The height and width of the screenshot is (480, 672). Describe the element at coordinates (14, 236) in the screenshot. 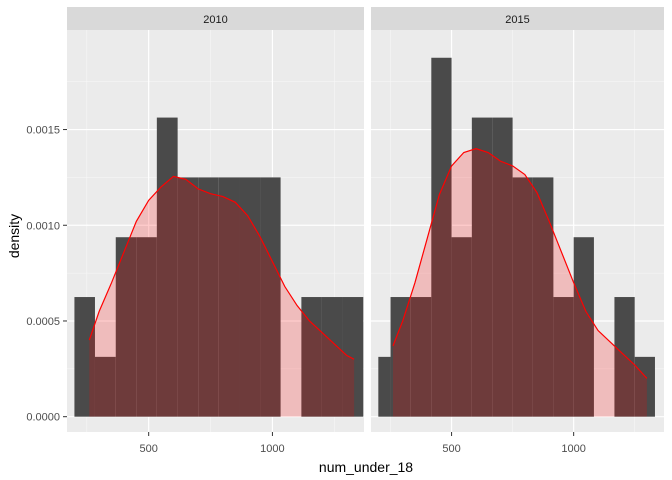

I see `y-axis-title: density` at that location.